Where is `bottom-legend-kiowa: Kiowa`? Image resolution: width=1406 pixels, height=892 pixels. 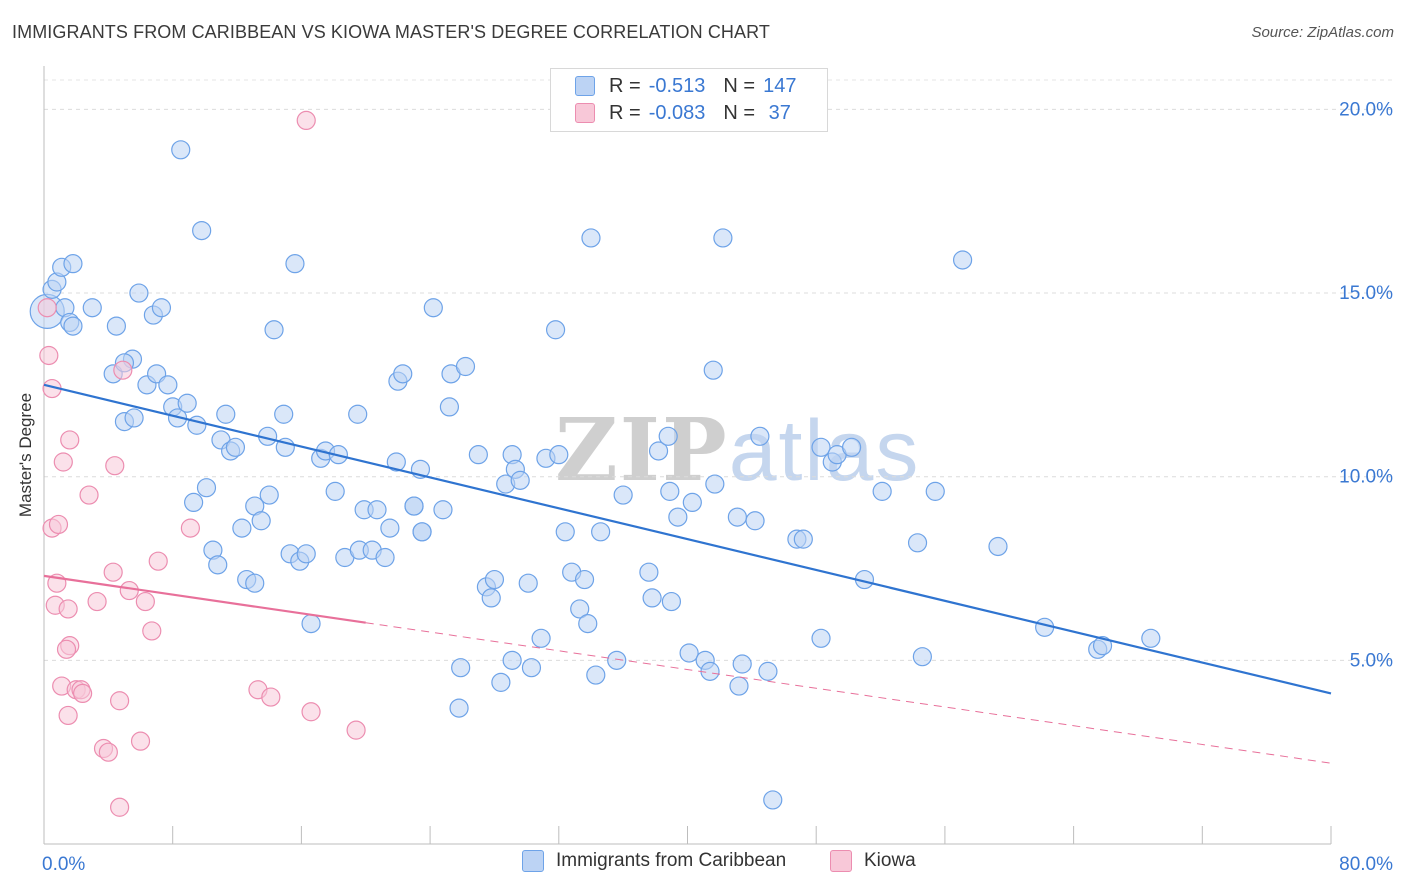
bottom-legend-kiowa: Kiowa is located at coordinates (873, 861).